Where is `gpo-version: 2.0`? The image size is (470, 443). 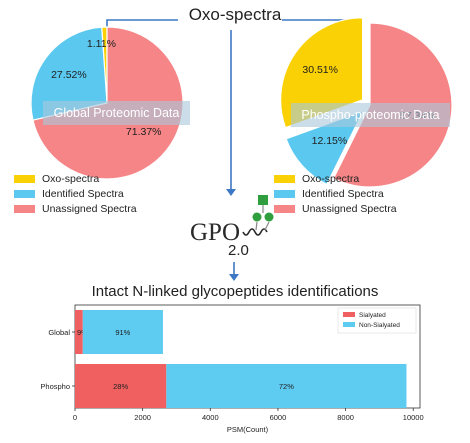
gpo-version: 2.0 is located at coordinates (238, 250).